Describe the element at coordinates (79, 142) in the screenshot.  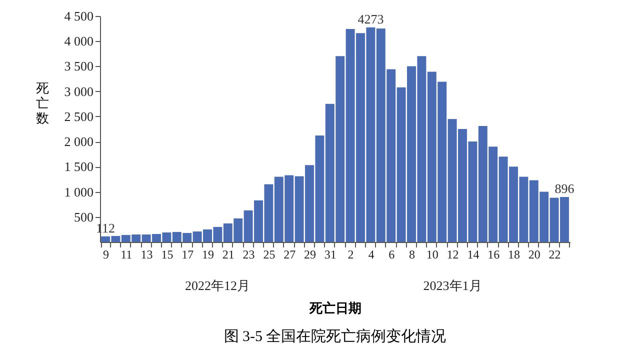
I see `y-tick-label: 2 000` at that location.